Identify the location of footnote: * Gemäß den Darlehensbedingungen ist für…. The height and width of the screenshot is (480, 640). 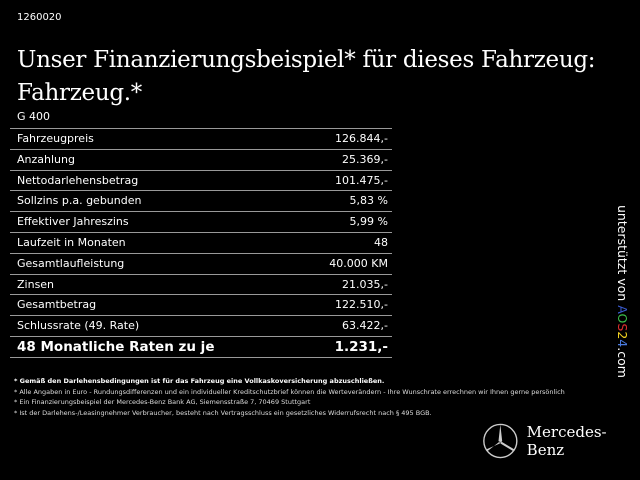
(199, 381).